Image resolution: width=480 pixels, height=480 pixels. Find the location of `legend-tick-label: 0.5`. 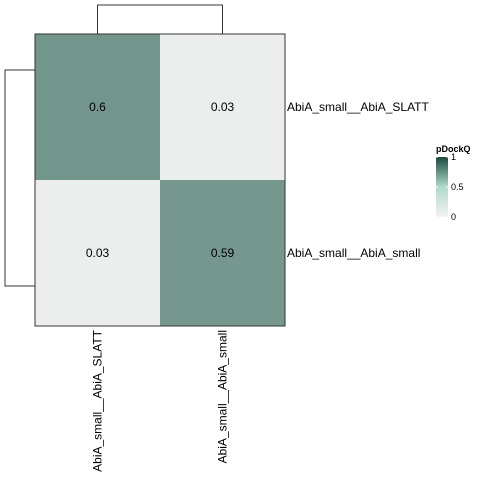

legend-tick-label: 0.5 is located at coordinates (457, 187).